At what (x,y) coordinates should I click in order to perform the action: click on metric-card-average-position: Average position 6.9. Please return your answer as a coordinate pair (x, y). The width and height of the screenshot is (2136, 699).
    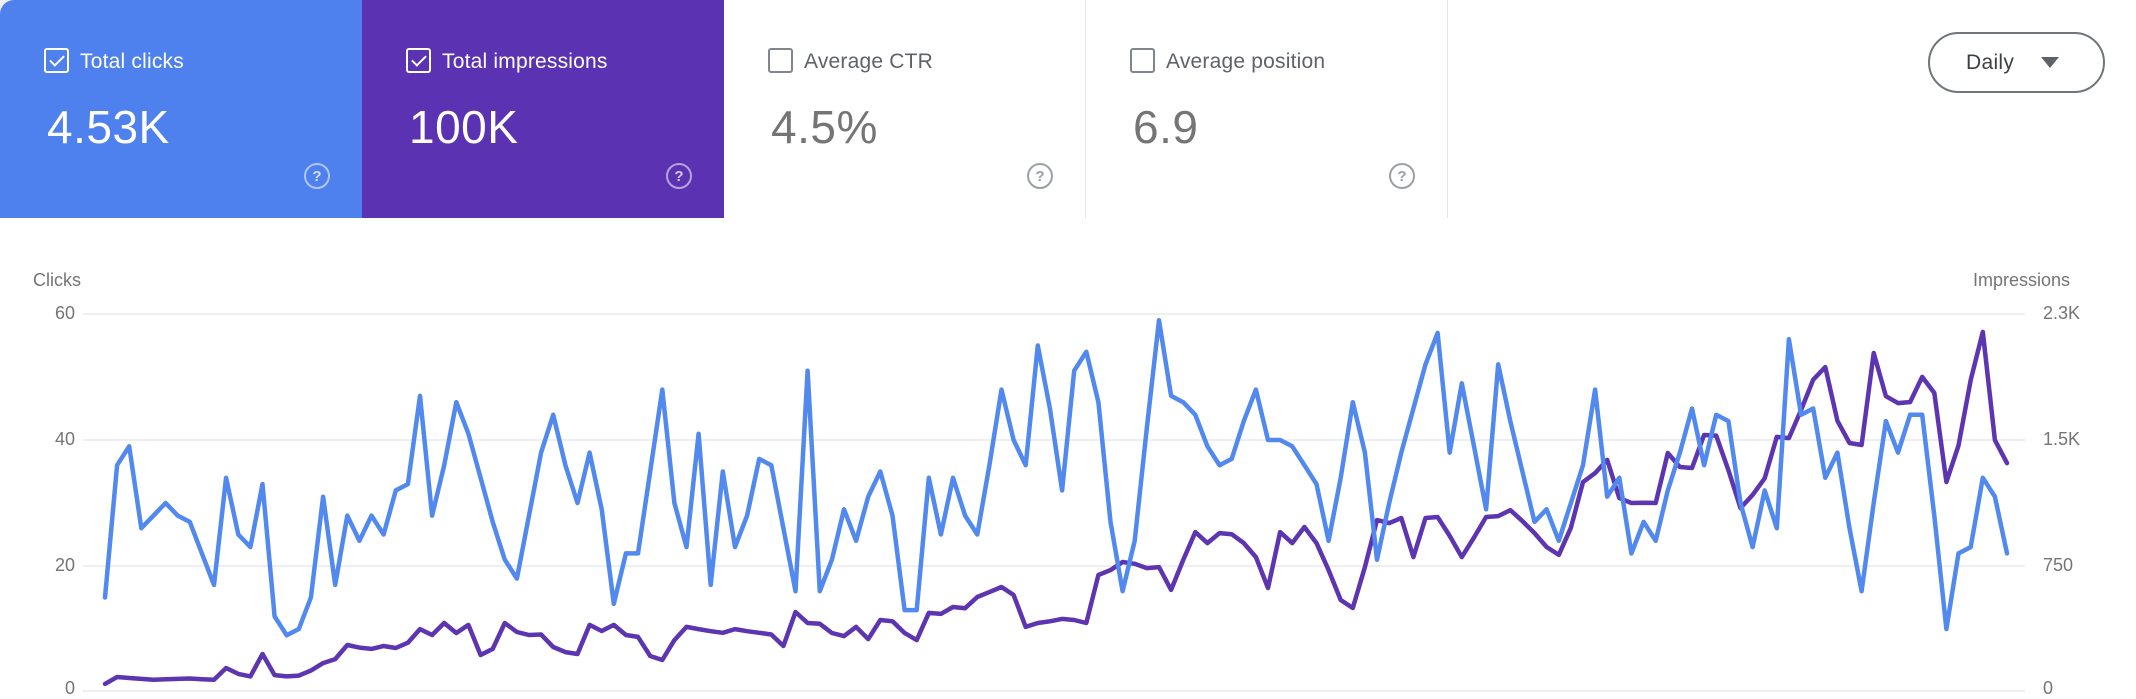
    Looking at the image, I should click on (1267, 109).